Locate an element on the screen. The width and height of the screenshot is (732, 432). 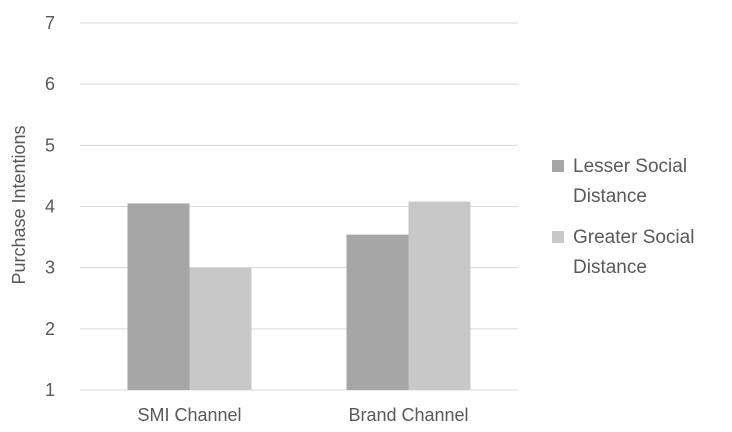
x-tick-label: SMI Channel is located at coordinates (189, 415).